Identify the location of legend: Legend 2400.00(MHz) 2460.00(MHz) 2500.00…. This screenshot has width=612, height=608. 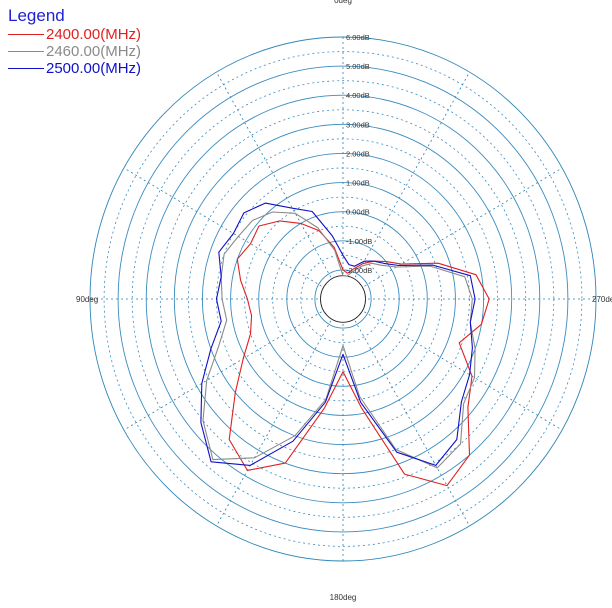
(74, 41).